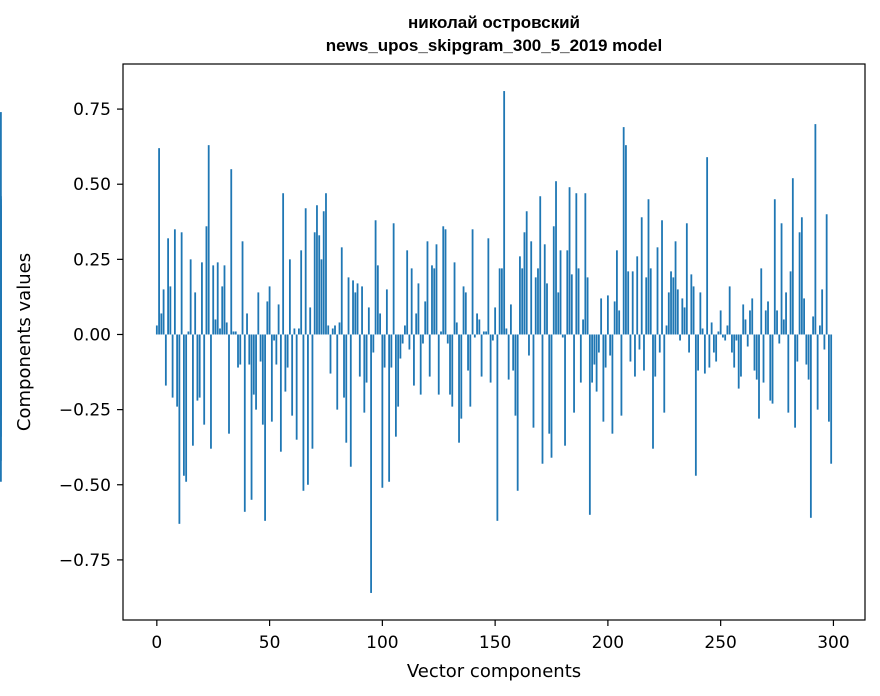 This screenshot has height=696, width=880. Describe the element at coordinates (494, 45) in the screenshot. I see `chart-subtitle: news_upos_skipgram_300_5_2019 model` at that location.